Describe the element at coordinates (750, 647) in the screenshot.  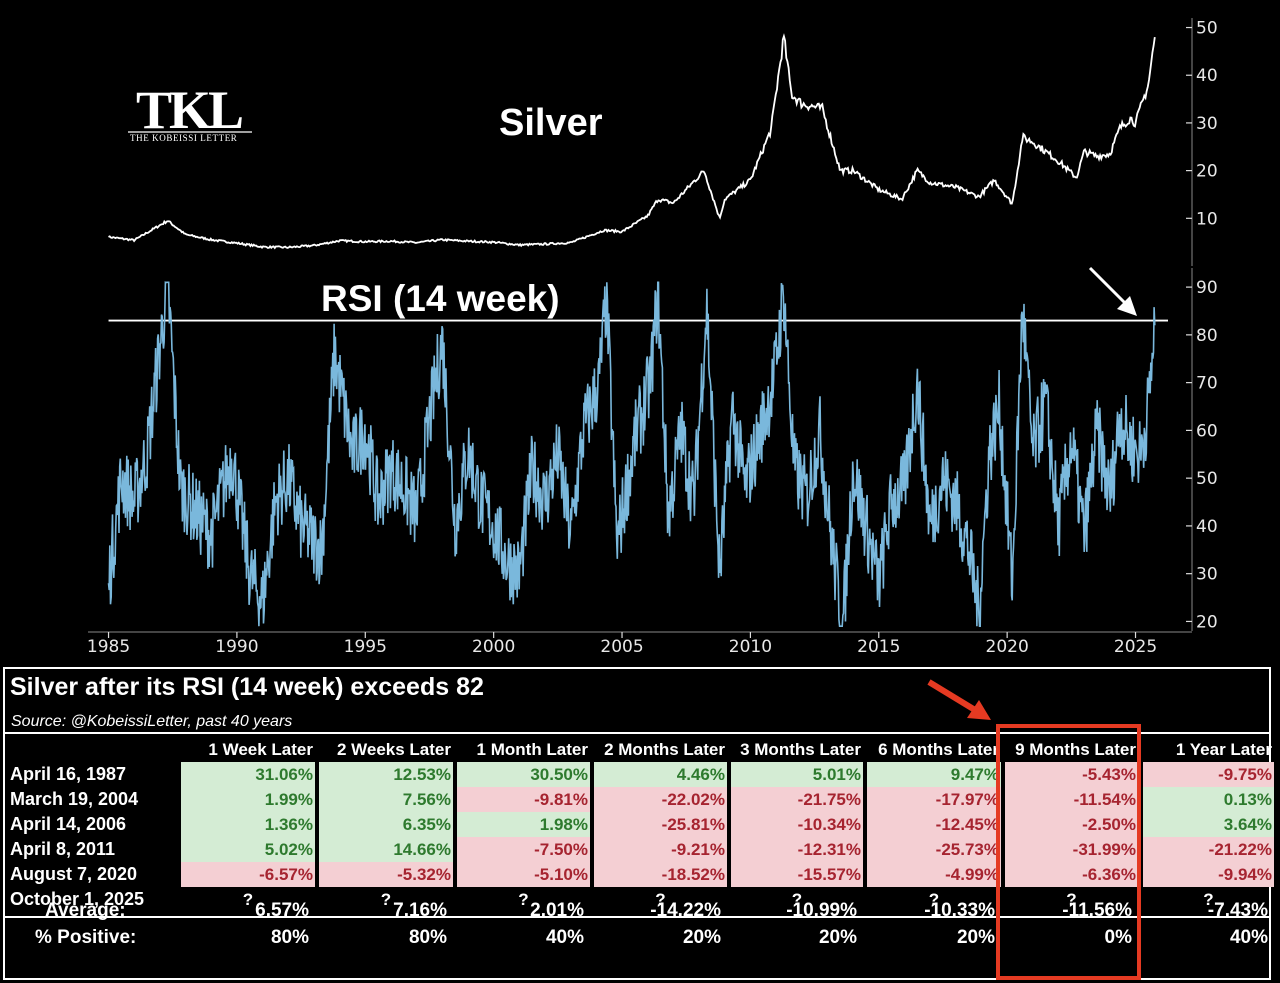
I see `x-tick: 2010` at that location.